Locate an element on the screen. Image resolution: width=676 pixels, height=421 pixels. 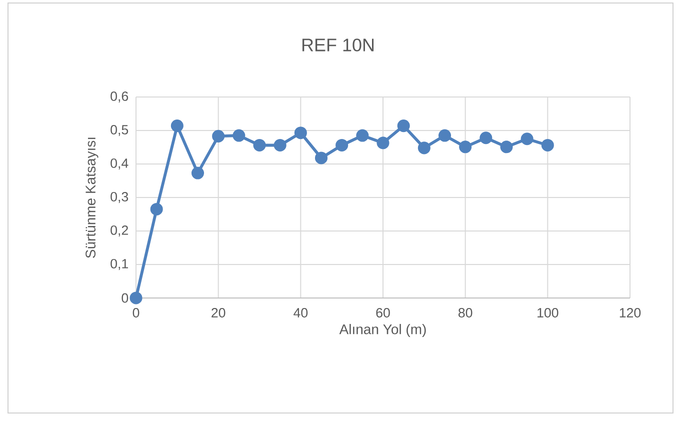
y-tick-label: 0,2 is located at coordinates (119, 231).